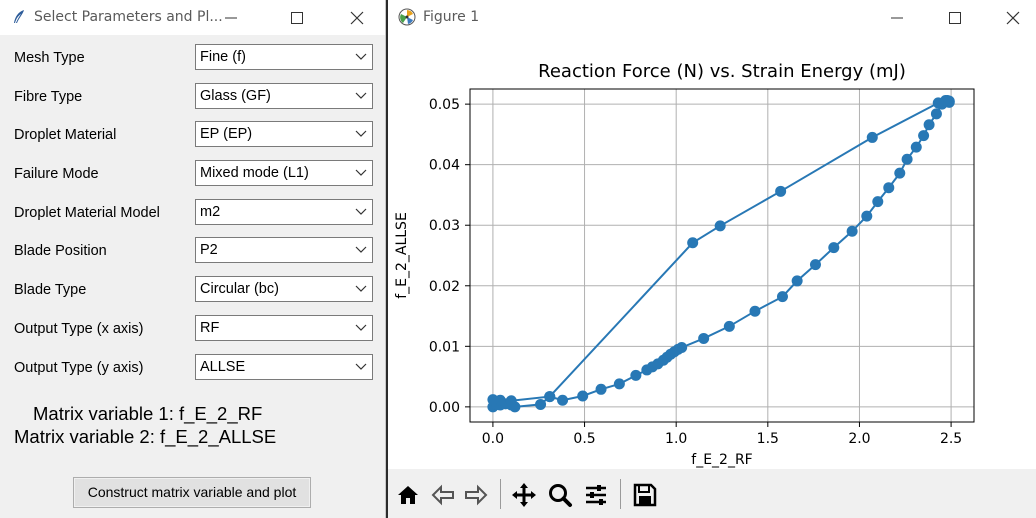  Describe the element at coordinates (444, 347) in the screenshot. I see `y-tick-label: 0.01` at that location.